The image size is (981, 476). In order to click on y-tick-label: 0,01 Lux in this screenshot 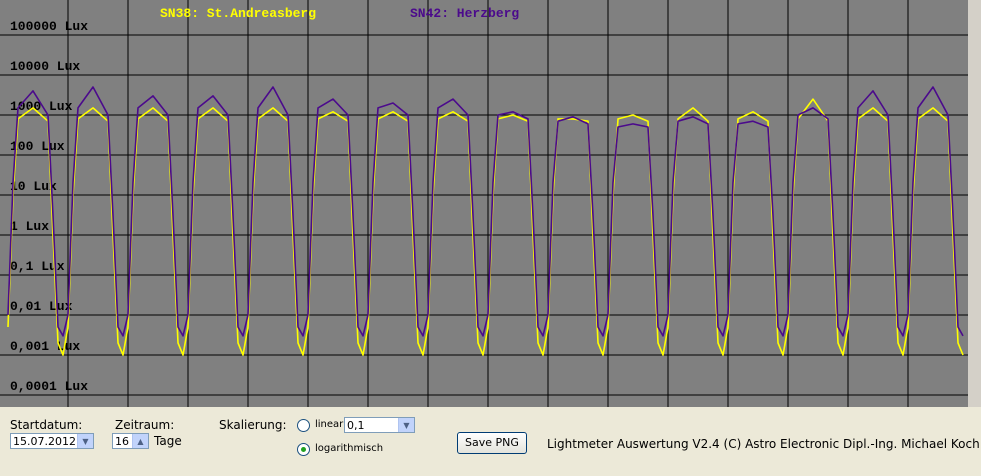, I will do `click(41, 306)`.